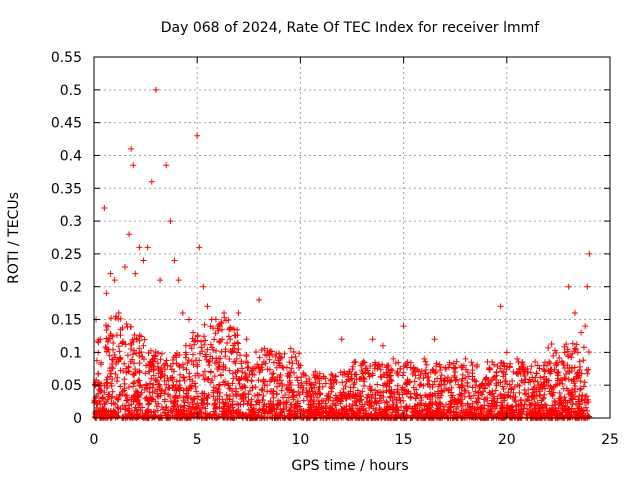 This screenshot has height=480, width=640. Describe the element at coordinates (77, 419) in the screenshot. I see `y-tick-label: 0` at that location.